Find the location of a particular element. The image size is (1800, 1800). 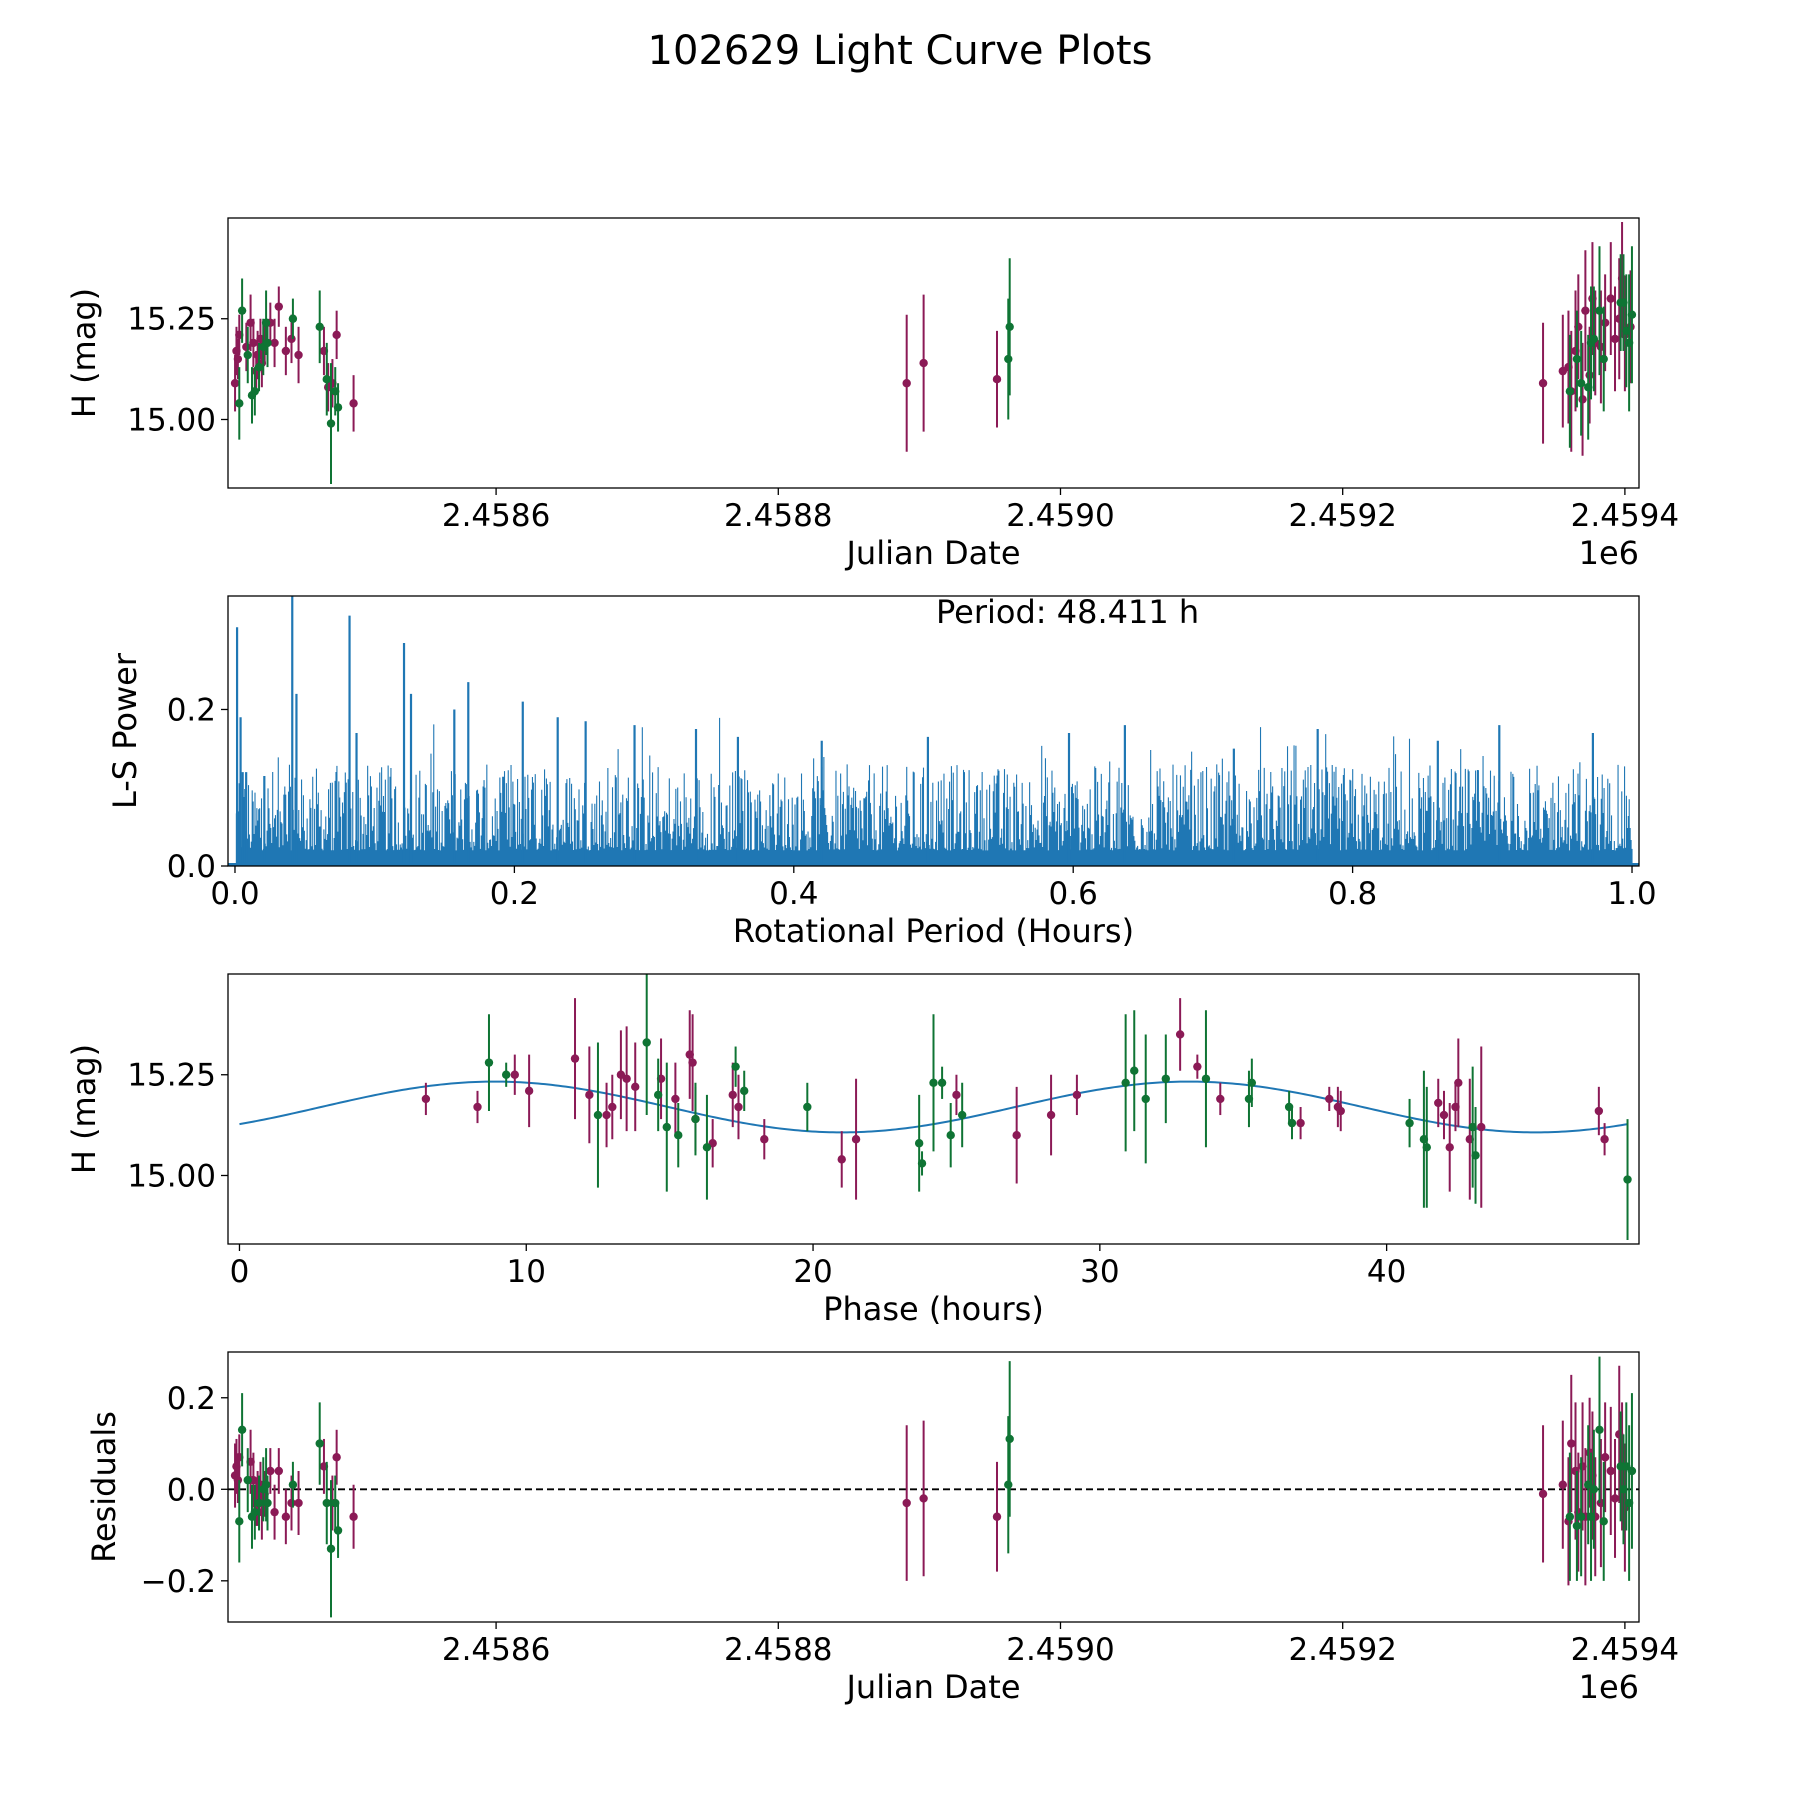

x-tick-label: 2.4586 is located at coordinates (496, 1650).